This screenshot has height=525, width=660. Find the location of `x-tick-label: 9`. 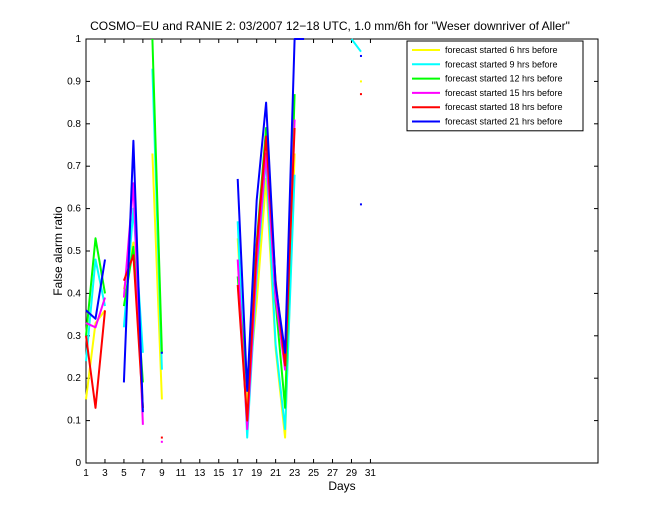

x-tick-label: 9 is located at coordinates (162, 473).